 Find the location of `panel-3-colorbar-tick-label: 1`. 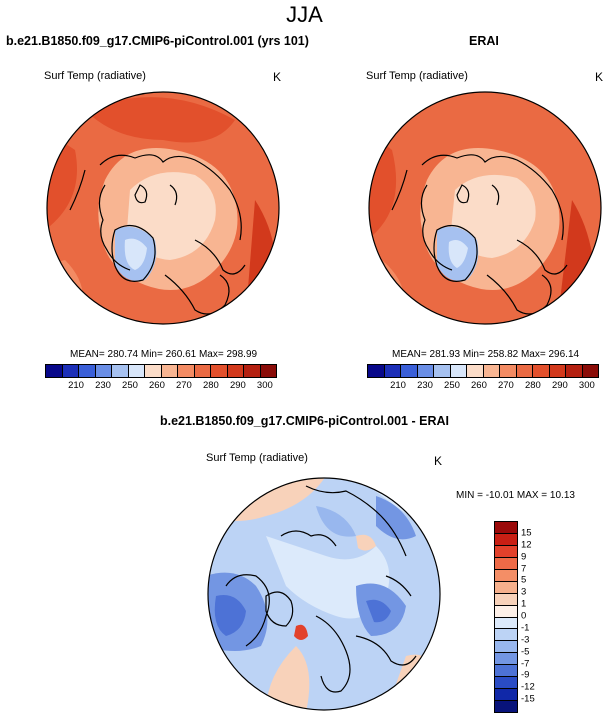

panel-3-colorbar-tick-label: 1 is located at coordinates (524, 604).